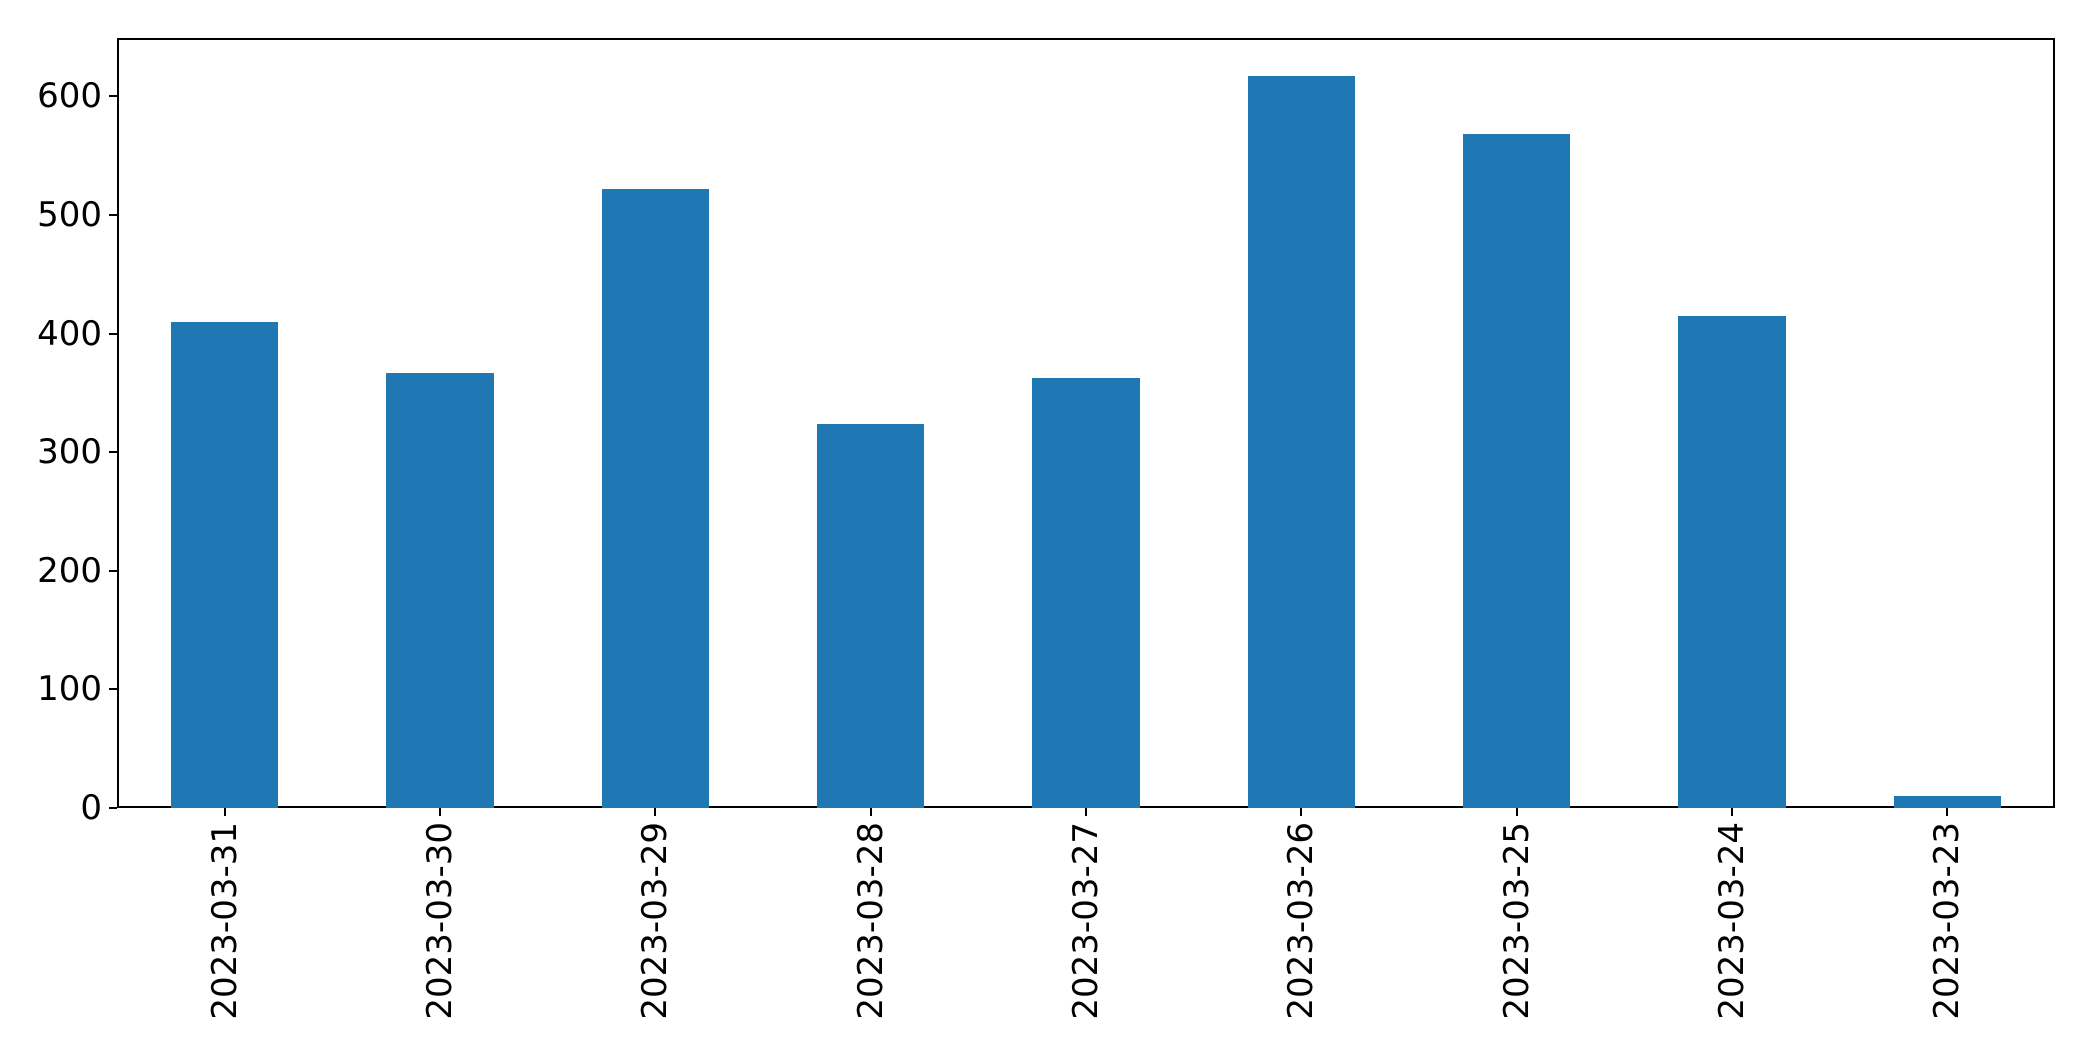 Image resolution: width=2093 pixels, height=1061 pixels. What do you see at coordinates (1086, 921) in the screenshot?
I see `x-tick-label: 2023-03-27` at bounding box center [1086, 921].